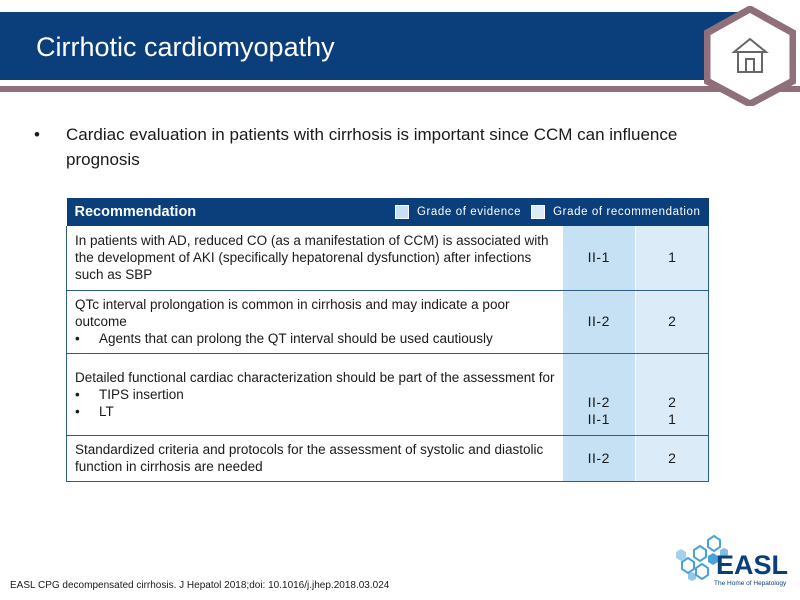 This screenshot has height=600, width=800. What do you see at coordinates (135, 211) in the screenshot?
I see `recommendation-header: Recommendation` at bounding box center [135, 211].